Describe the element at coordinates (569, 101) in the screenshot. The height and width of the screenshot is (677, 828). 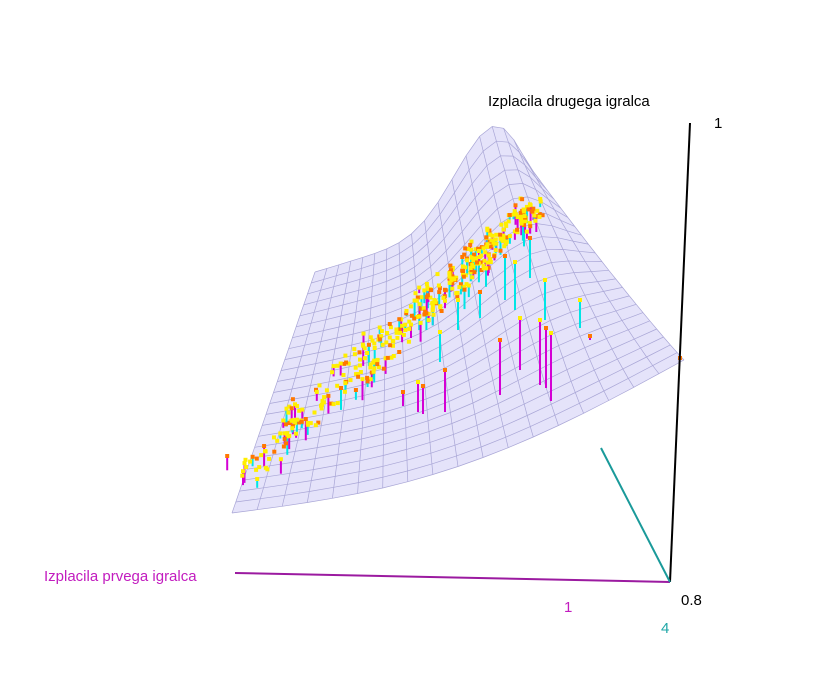
I see `z-axis-label: Izplacila drugega igralca` at that location.